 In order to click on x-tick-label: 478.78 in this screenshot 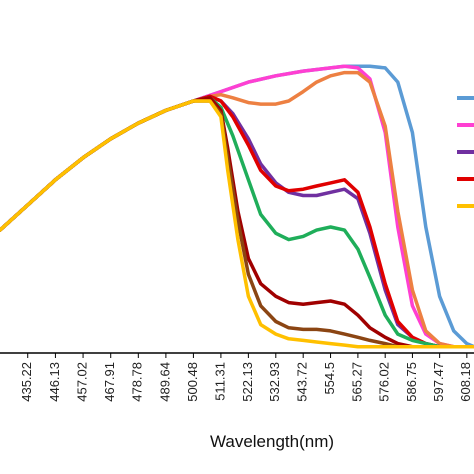, I will do `click(137, 382)`.